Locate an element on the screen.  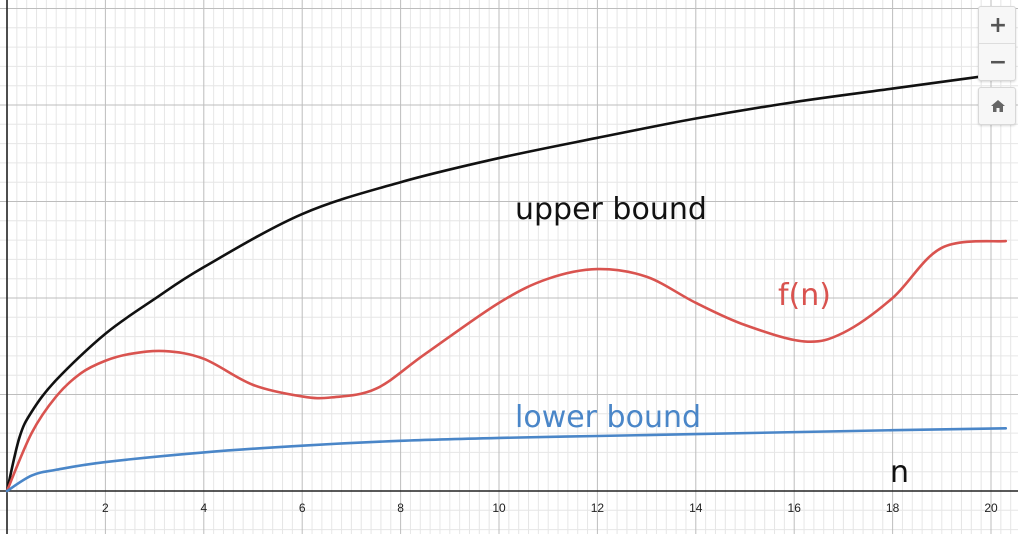
x-tick-label: 20 is located at coordinates (991, 508).